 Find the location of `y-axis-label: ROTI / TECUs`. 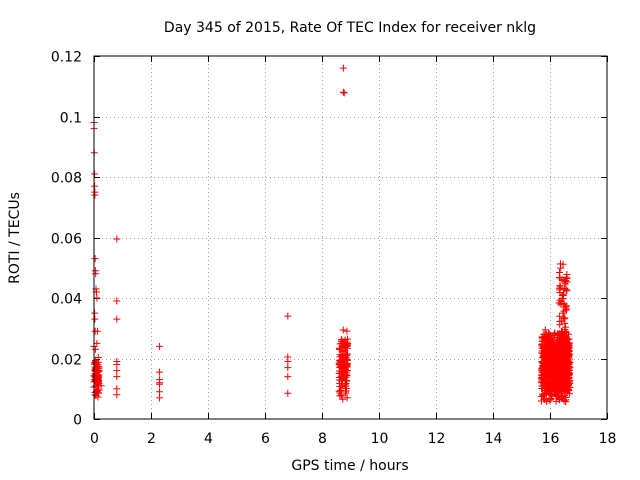

y-axis-label: ROTI / TECUs is located at coordinates (15, 238).